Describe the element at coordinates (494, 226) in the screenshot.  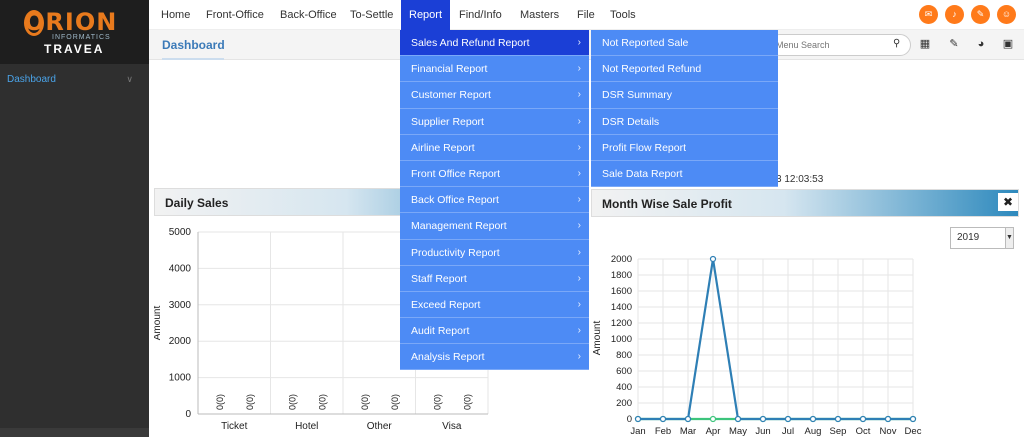
I see `menu-item-management-report: Management Report ›` at that location.